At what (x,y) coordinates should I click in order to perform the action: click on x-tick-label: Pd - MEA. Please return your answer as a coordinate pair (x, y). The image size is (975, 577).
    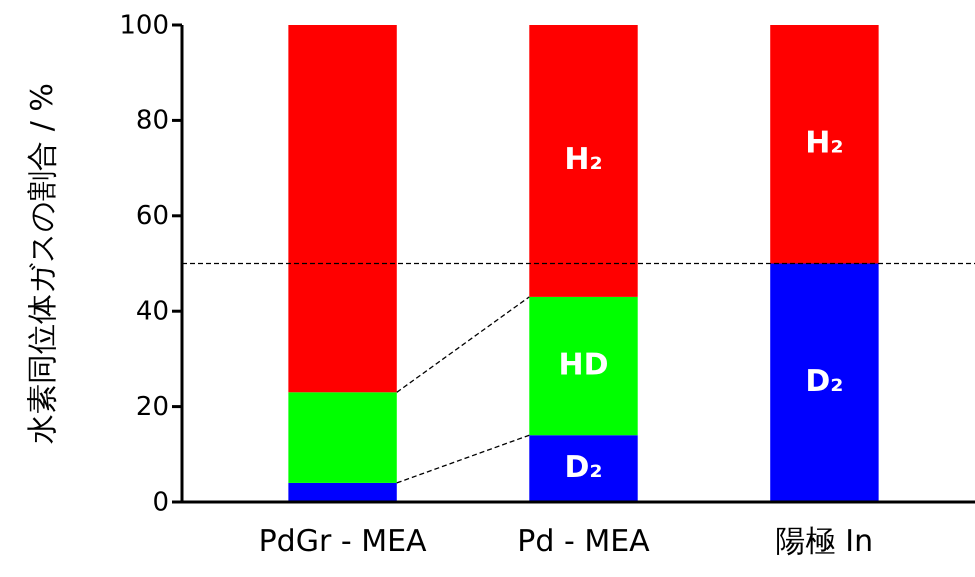
    Looking at the image, I should click on (583, 541).